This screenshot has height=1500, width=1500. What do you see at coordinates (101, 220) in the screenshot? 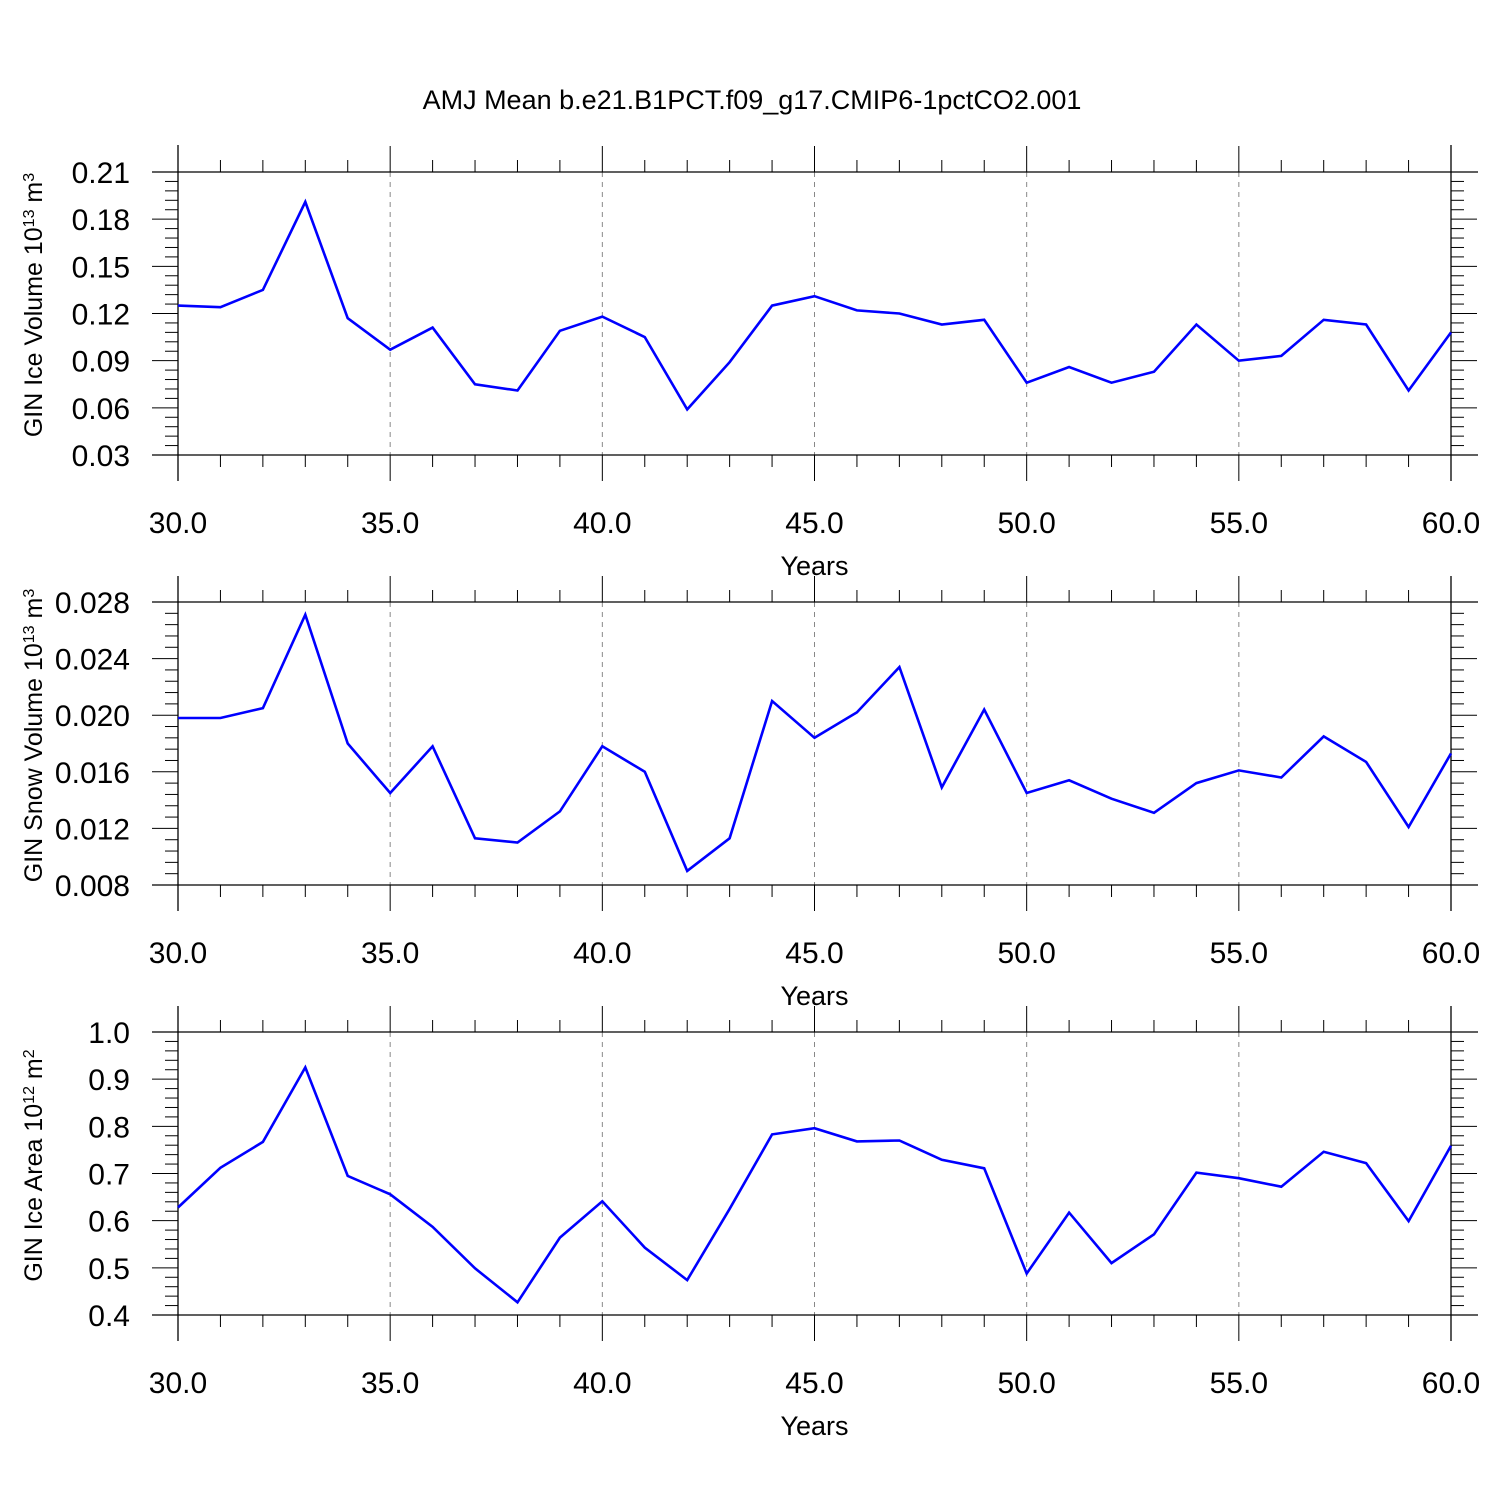
I see `y-tick-label: 0.18` at bounding box center [101, 220].